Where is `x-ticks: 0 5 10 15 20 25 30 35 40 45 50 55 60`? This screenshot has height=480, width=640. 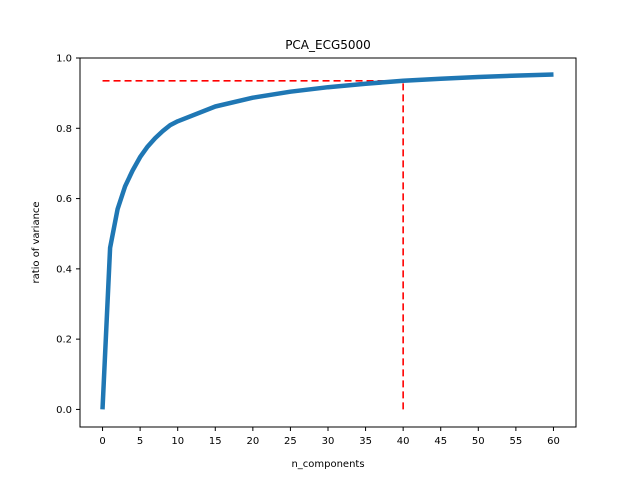 x-ticks: 0 5 10 15 20 25 30 35 40 45 50 55 60 is located at coordinates (329, 437).